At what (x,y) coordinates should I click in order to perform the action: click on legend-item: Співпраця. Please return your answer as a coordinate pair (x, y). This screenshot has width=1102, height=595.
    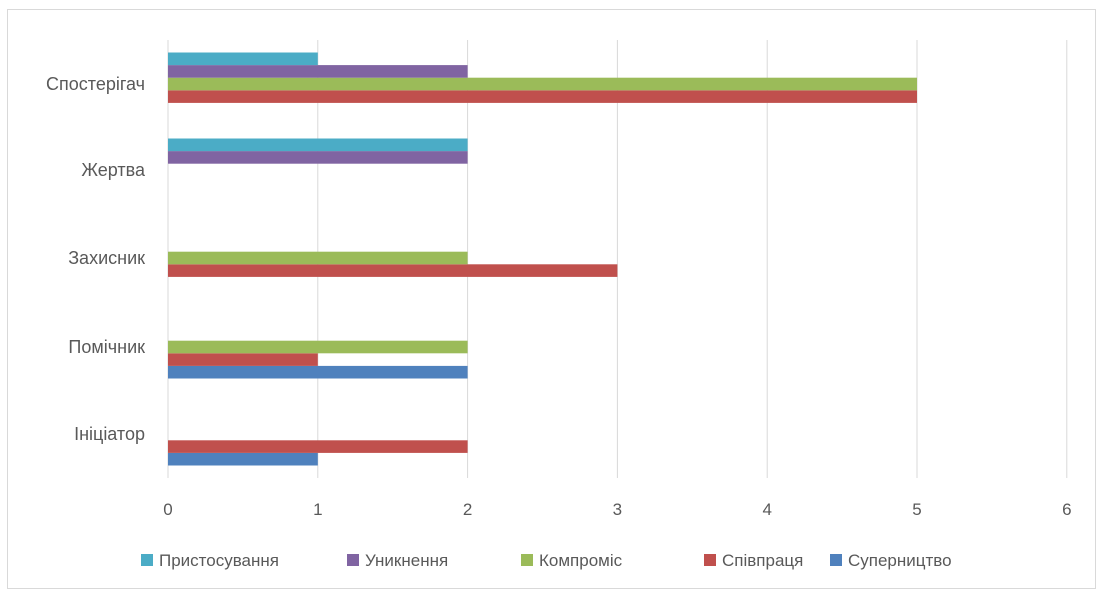
    Looking at the image, I should click on (753, 560).